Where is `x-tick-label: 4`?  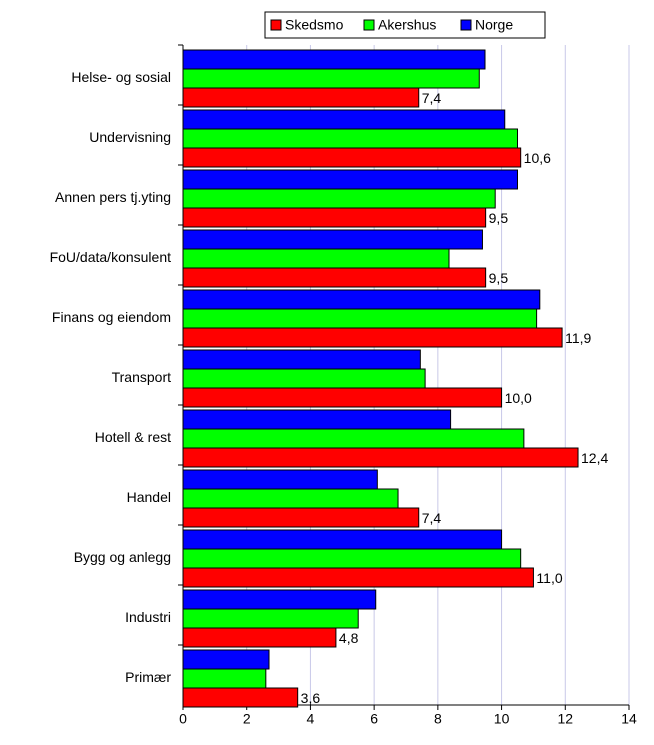 x-tick-label: 4 is located at coordinates (311, 719).